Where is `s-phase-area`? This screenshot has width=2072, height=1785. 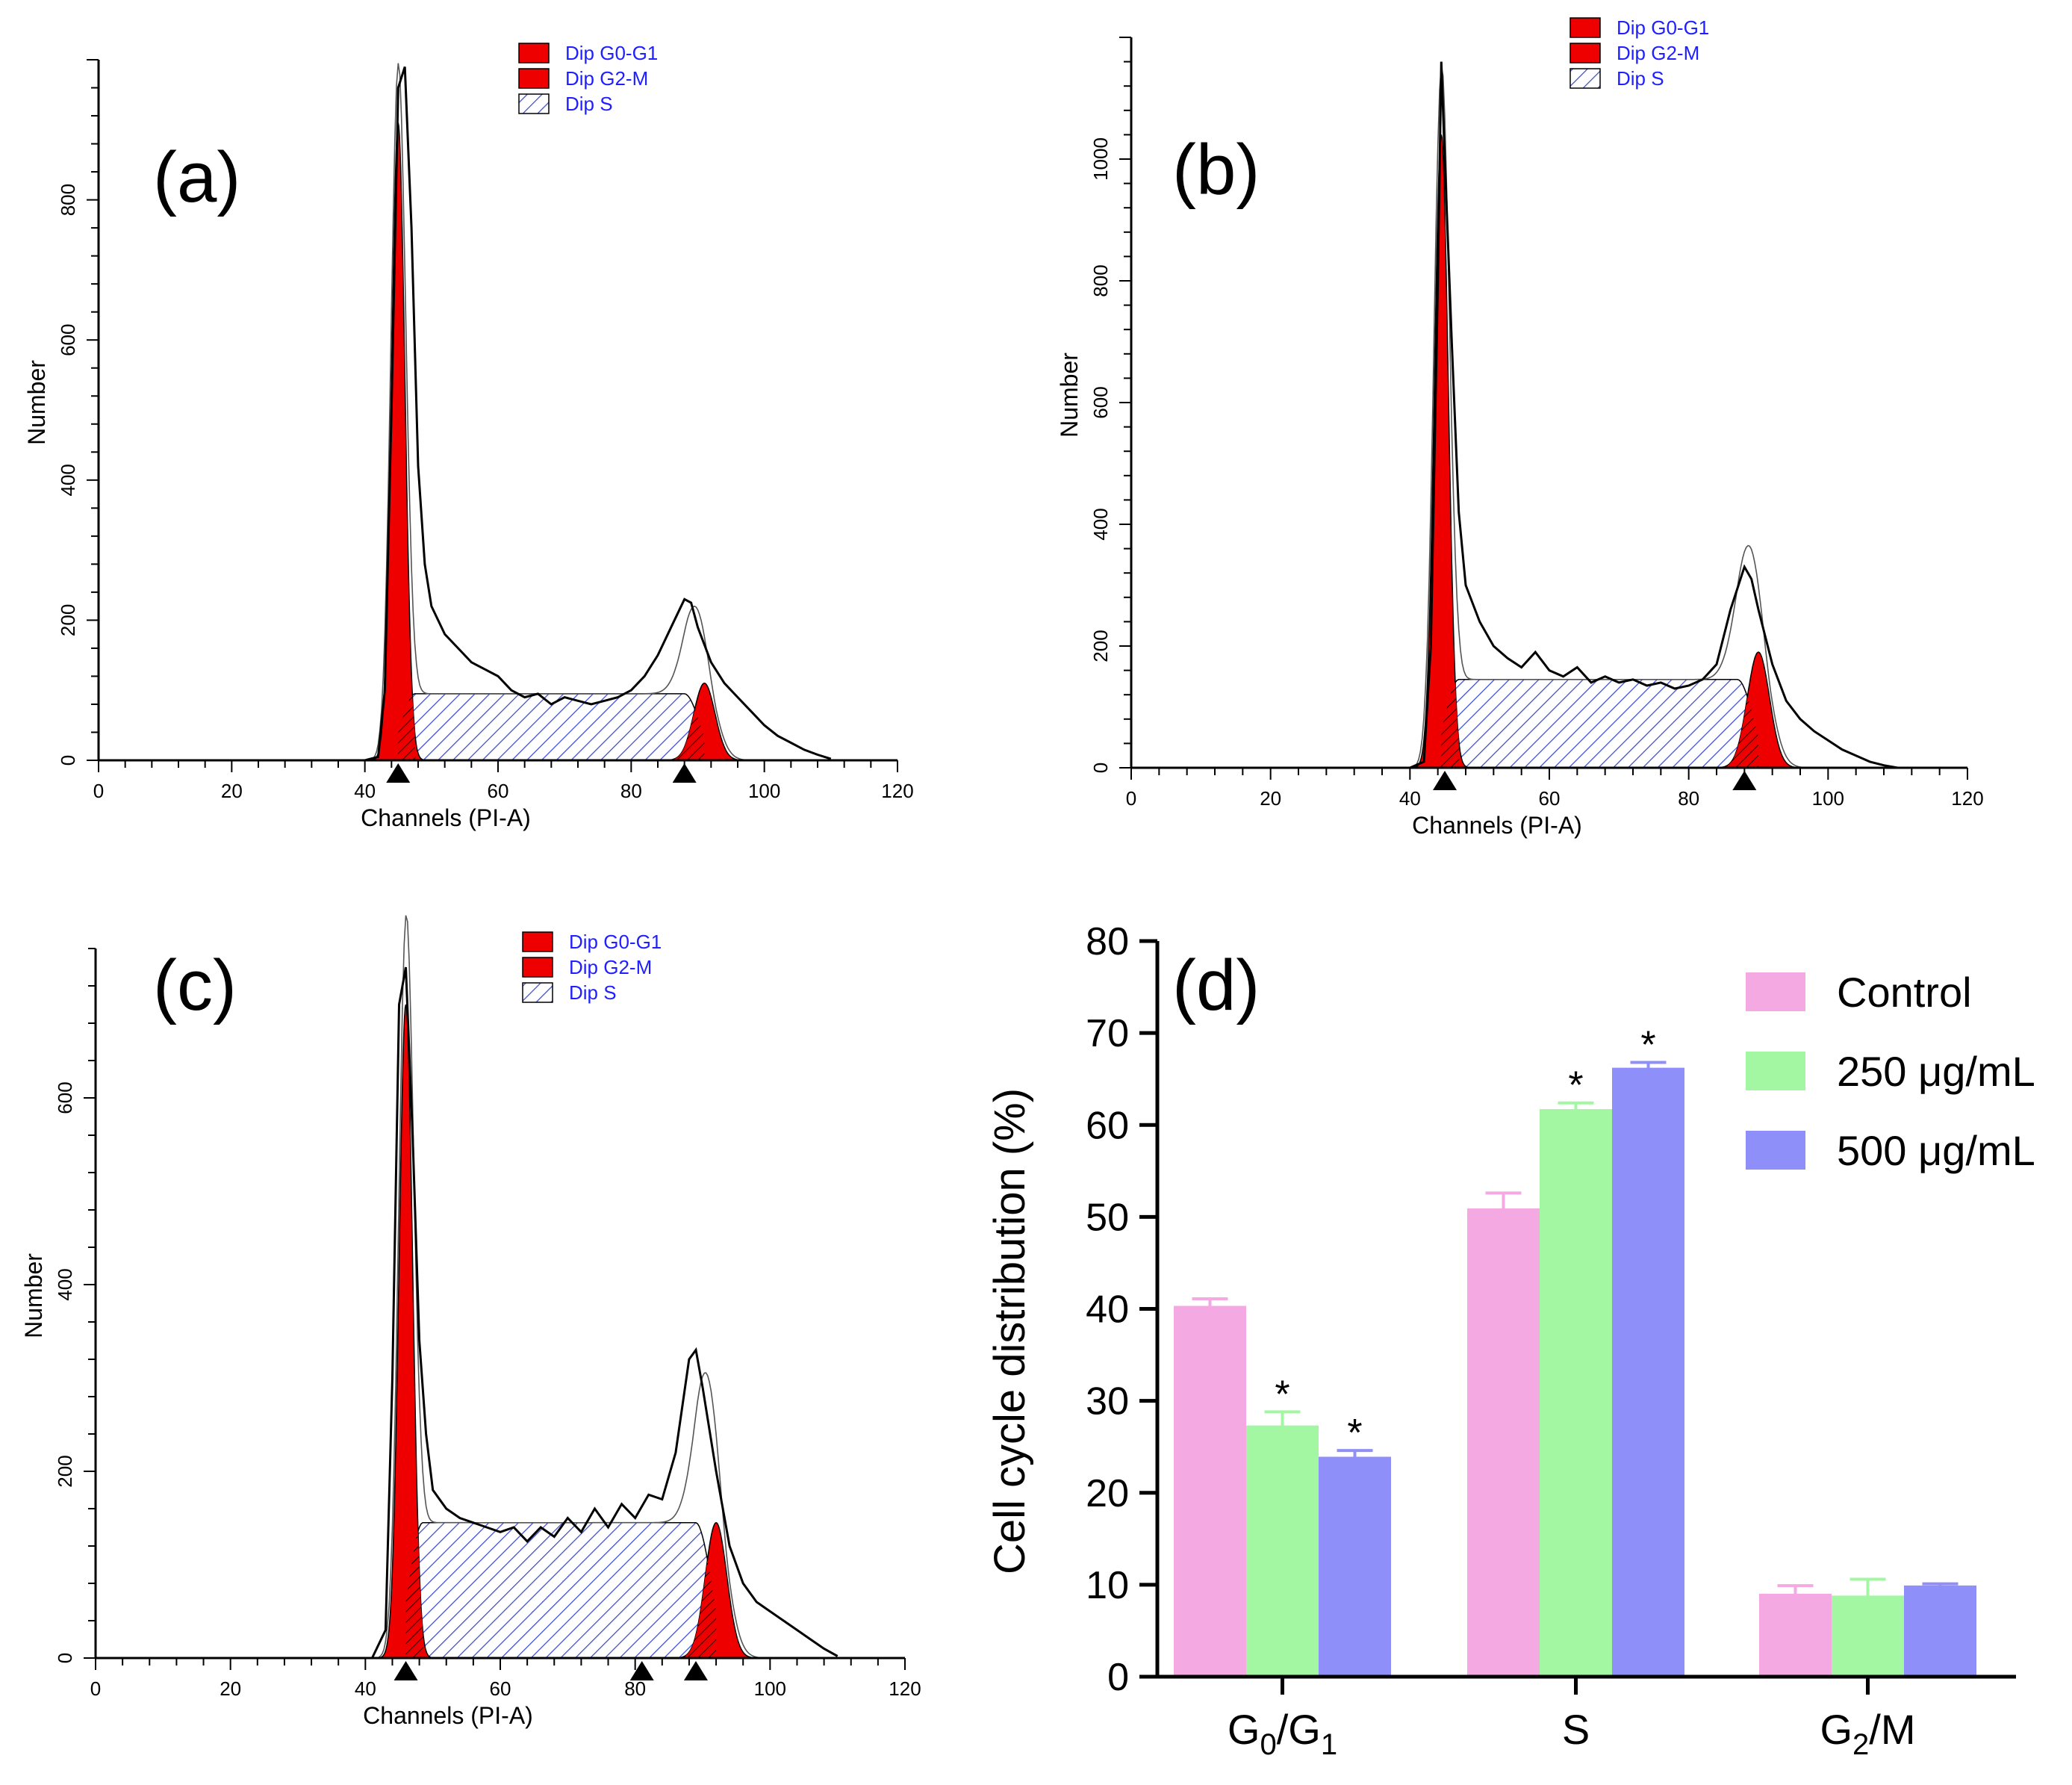
s-phase-area is located at coordinates (561, 1590).